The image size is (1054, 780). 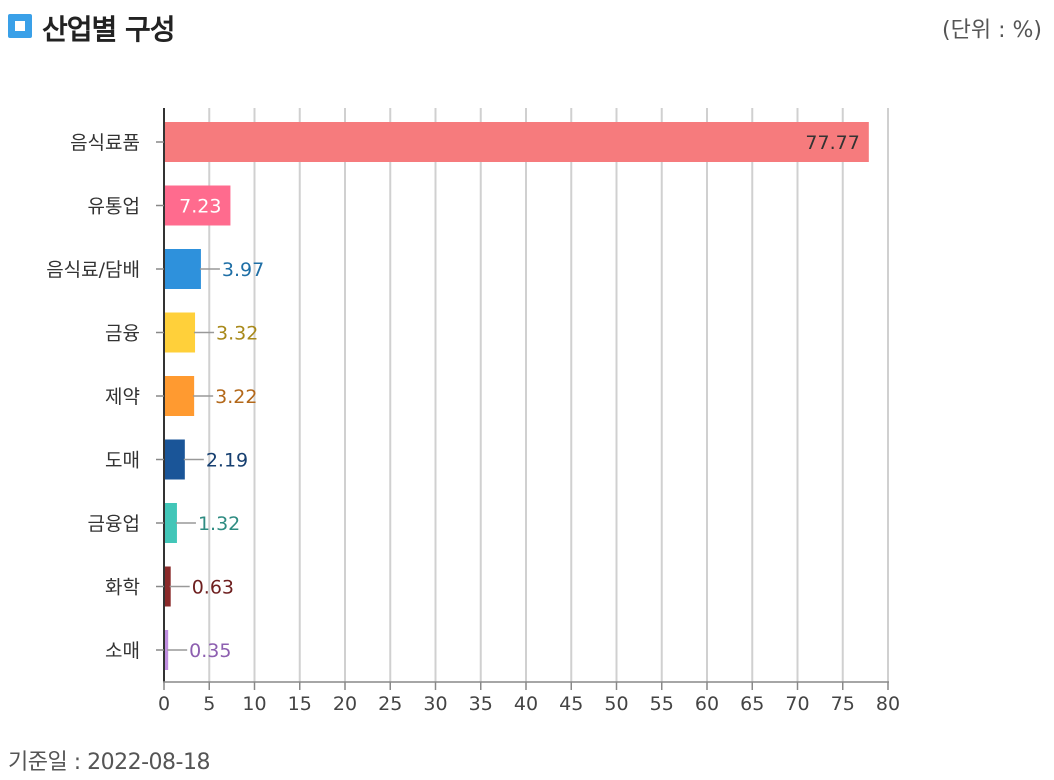 What do you see at coordinates (707, 704) in the screenshot?
I see `x-tick-label: 60` at bounding box center [707, 704].